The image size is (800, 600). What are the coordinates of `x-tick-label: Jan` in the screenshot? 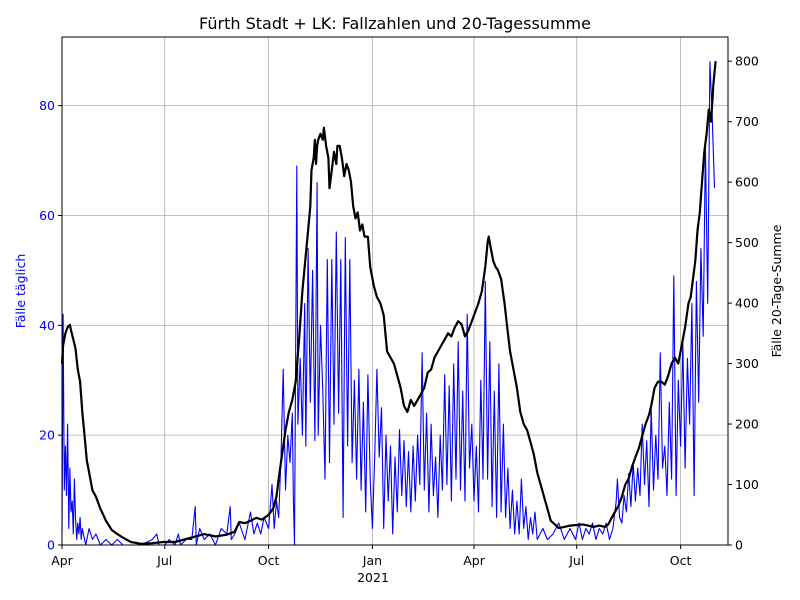 It's located at (372, 560).